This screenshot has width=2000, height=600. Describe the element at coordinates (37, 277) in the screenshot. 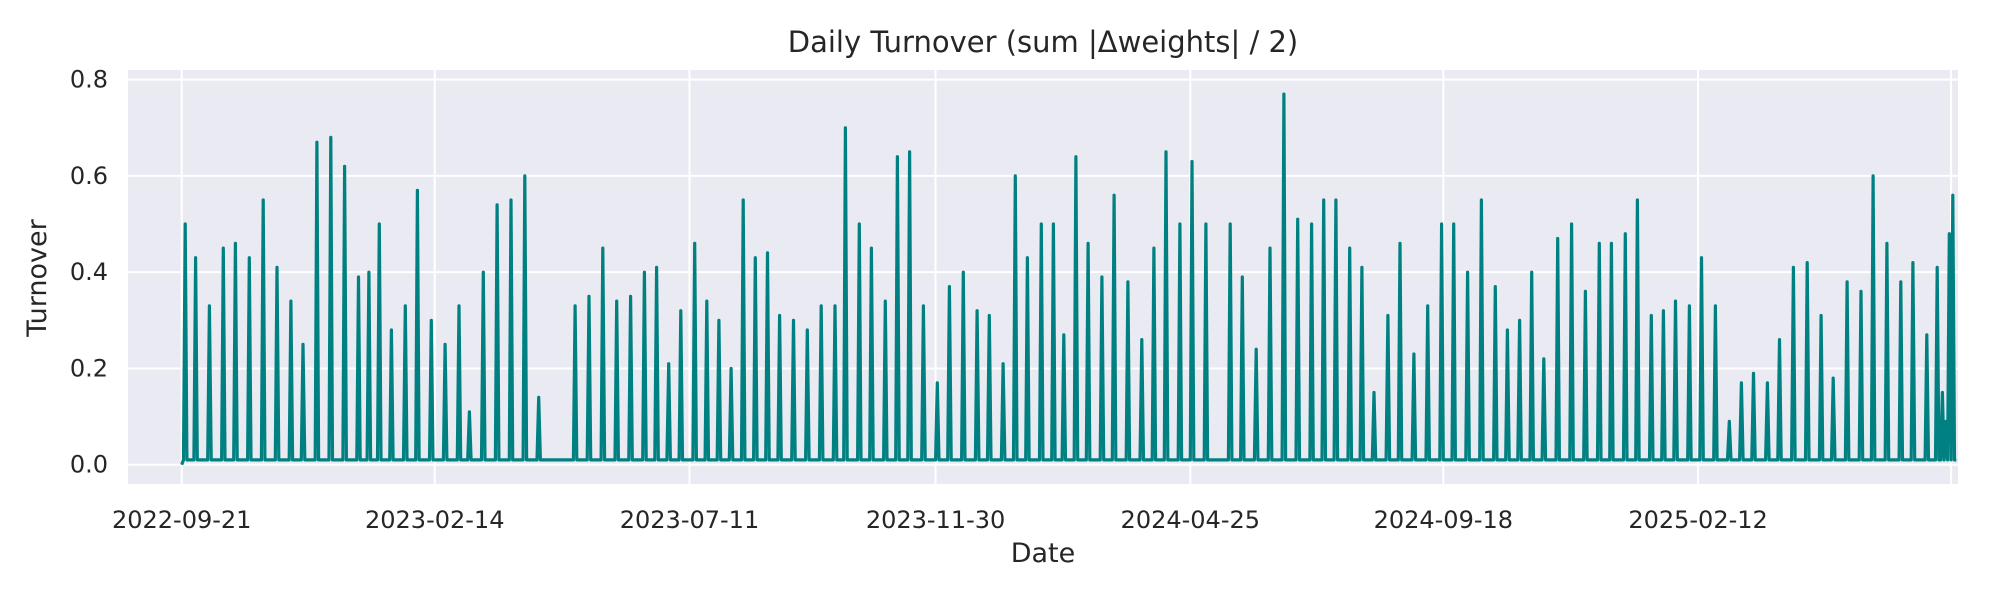

I see `y-axis-label: Turnover` at that location.